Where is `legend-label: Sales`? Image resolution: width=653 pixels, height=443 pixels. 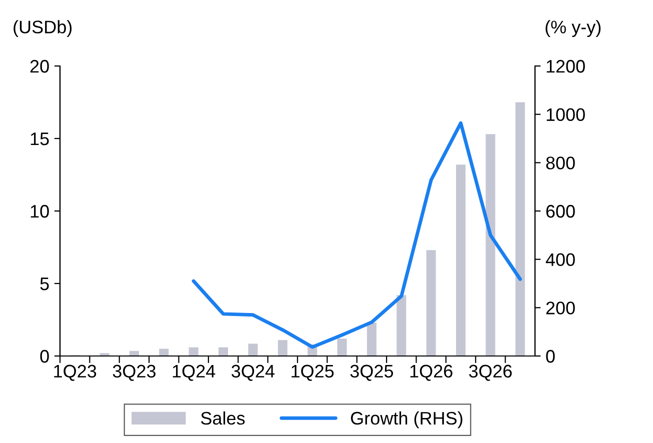
legend-label: Sales is located at coordinates (223, 418).